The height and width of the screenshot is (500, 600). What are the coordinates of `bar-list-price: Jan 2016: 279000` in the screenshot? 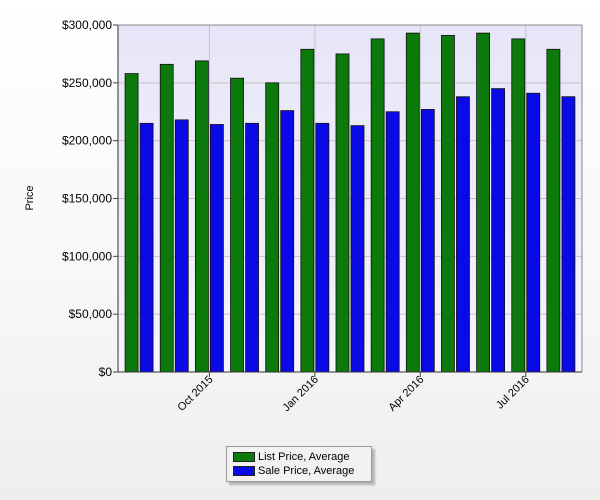 It's located at (307, 210).